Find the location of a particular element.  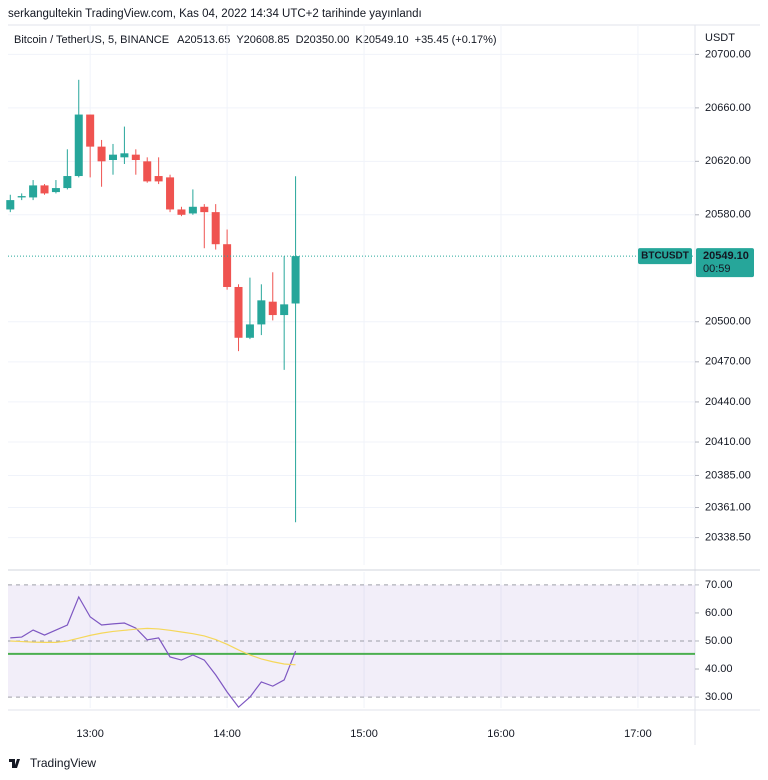

last-price-label: 20549.10 is located at coordinates (726, 256).